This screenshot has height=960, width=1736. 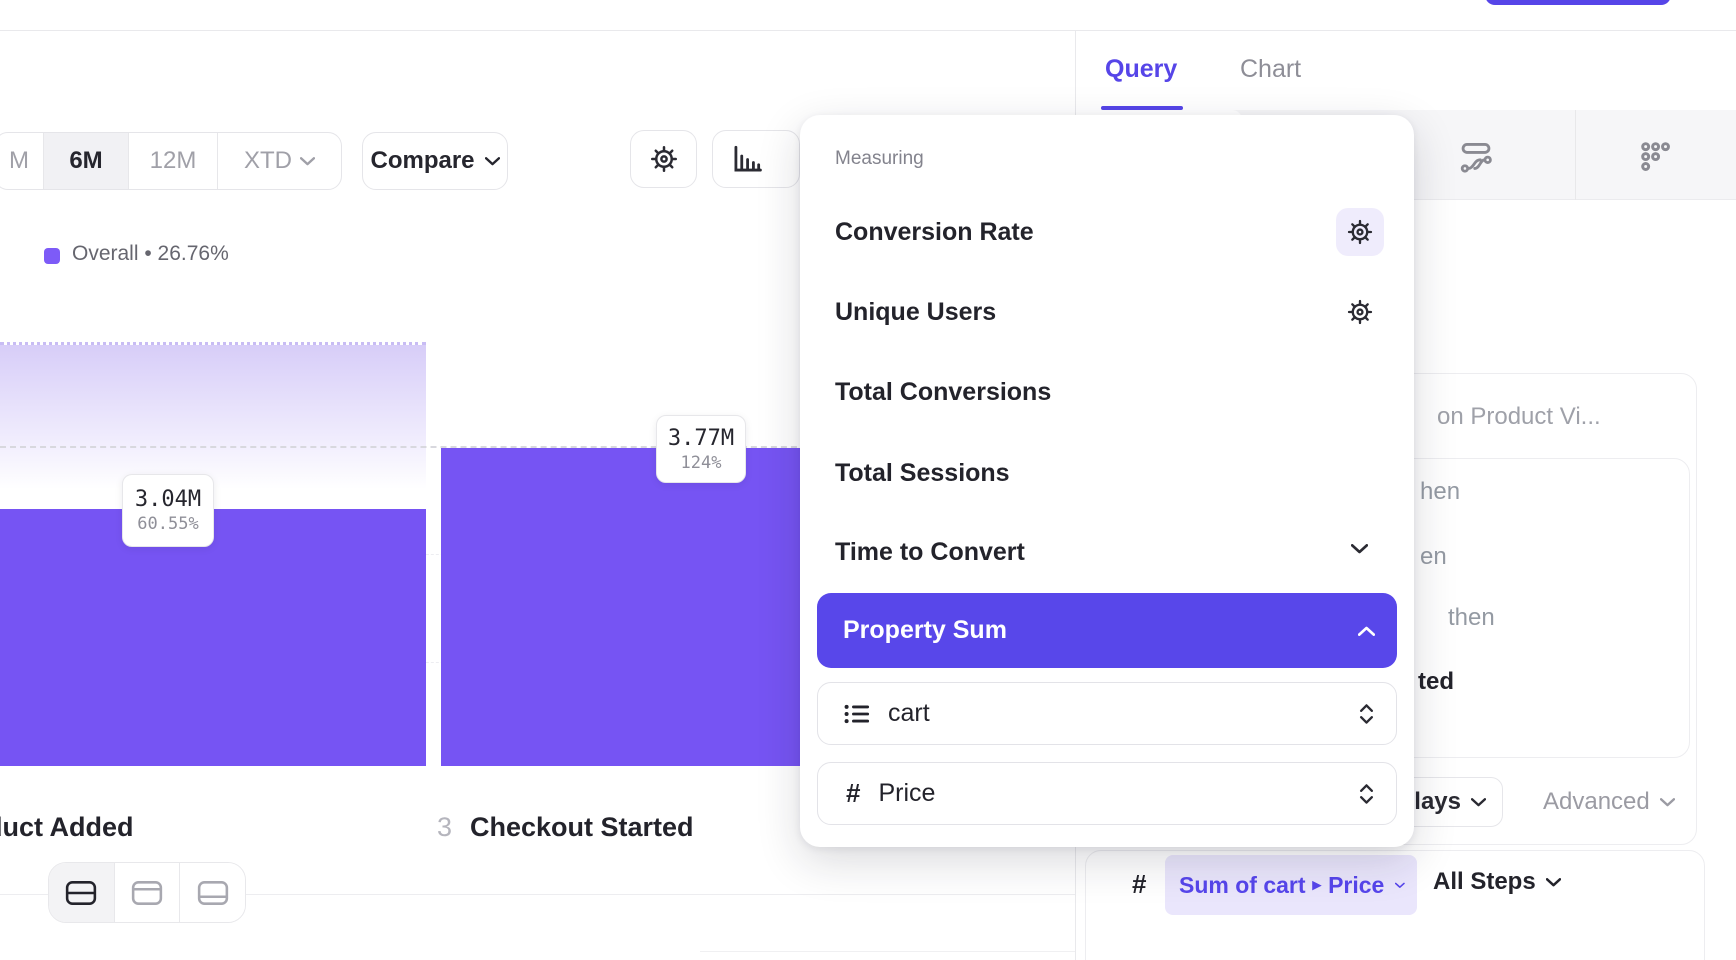 I want to click on menu-item-total-sessions: Total Sessions, so click(x=1107, y=473).